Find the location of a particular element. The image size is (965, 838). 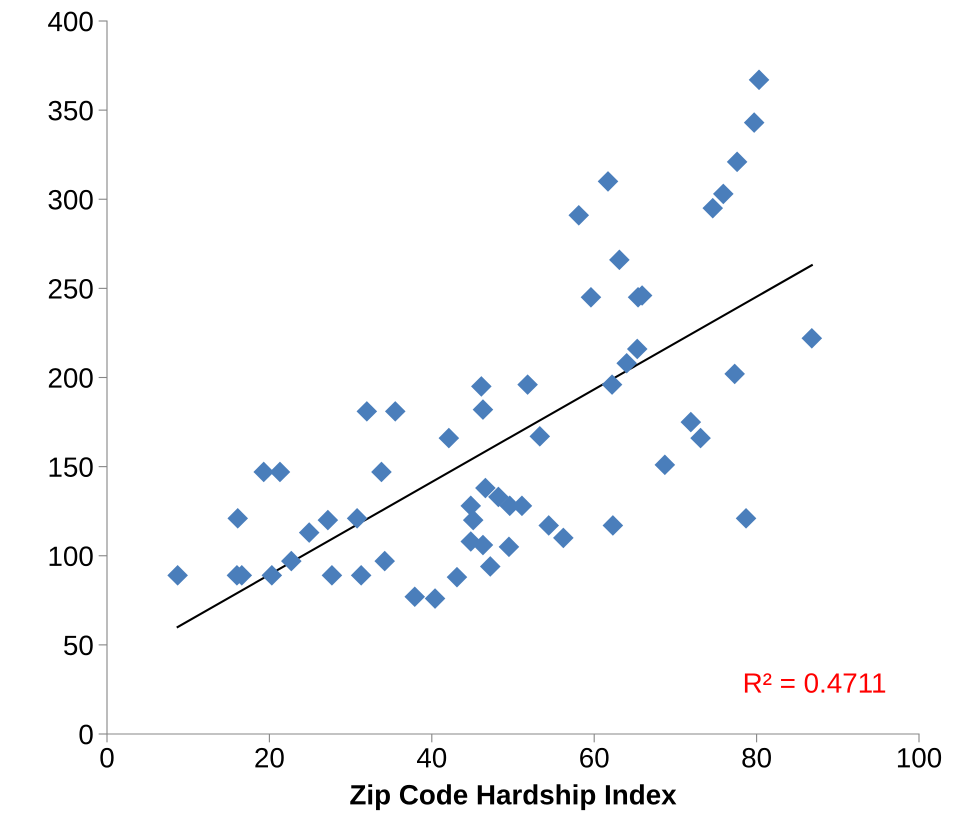

y-tick-label: 200 is located at coordinates (70, 378).